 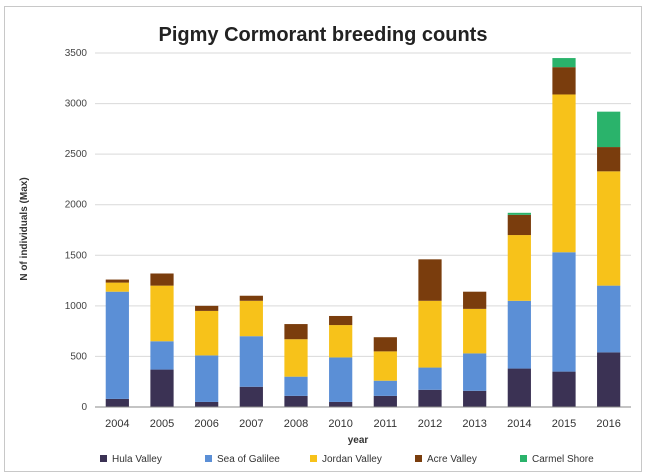 What do you see at coordinates (76, 154) in the screenshot?
I see `y-tick-label: 2500` at bounding box center [76, 154].